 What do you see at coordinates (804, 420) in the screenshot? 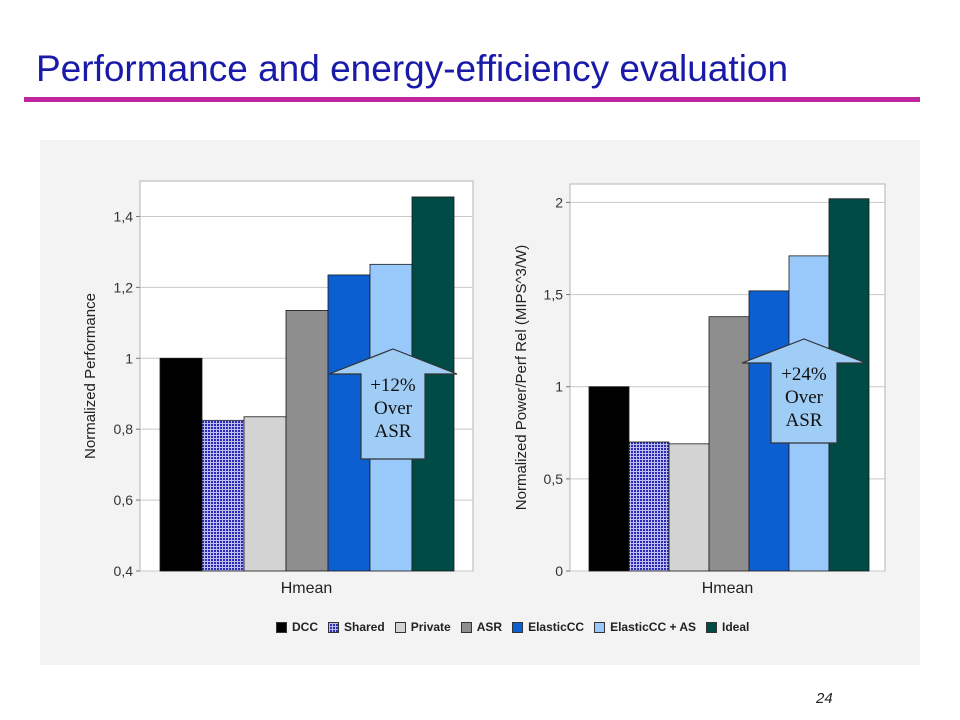
I see `callout-right-line3: ASR` at bounding box center [804, 420].